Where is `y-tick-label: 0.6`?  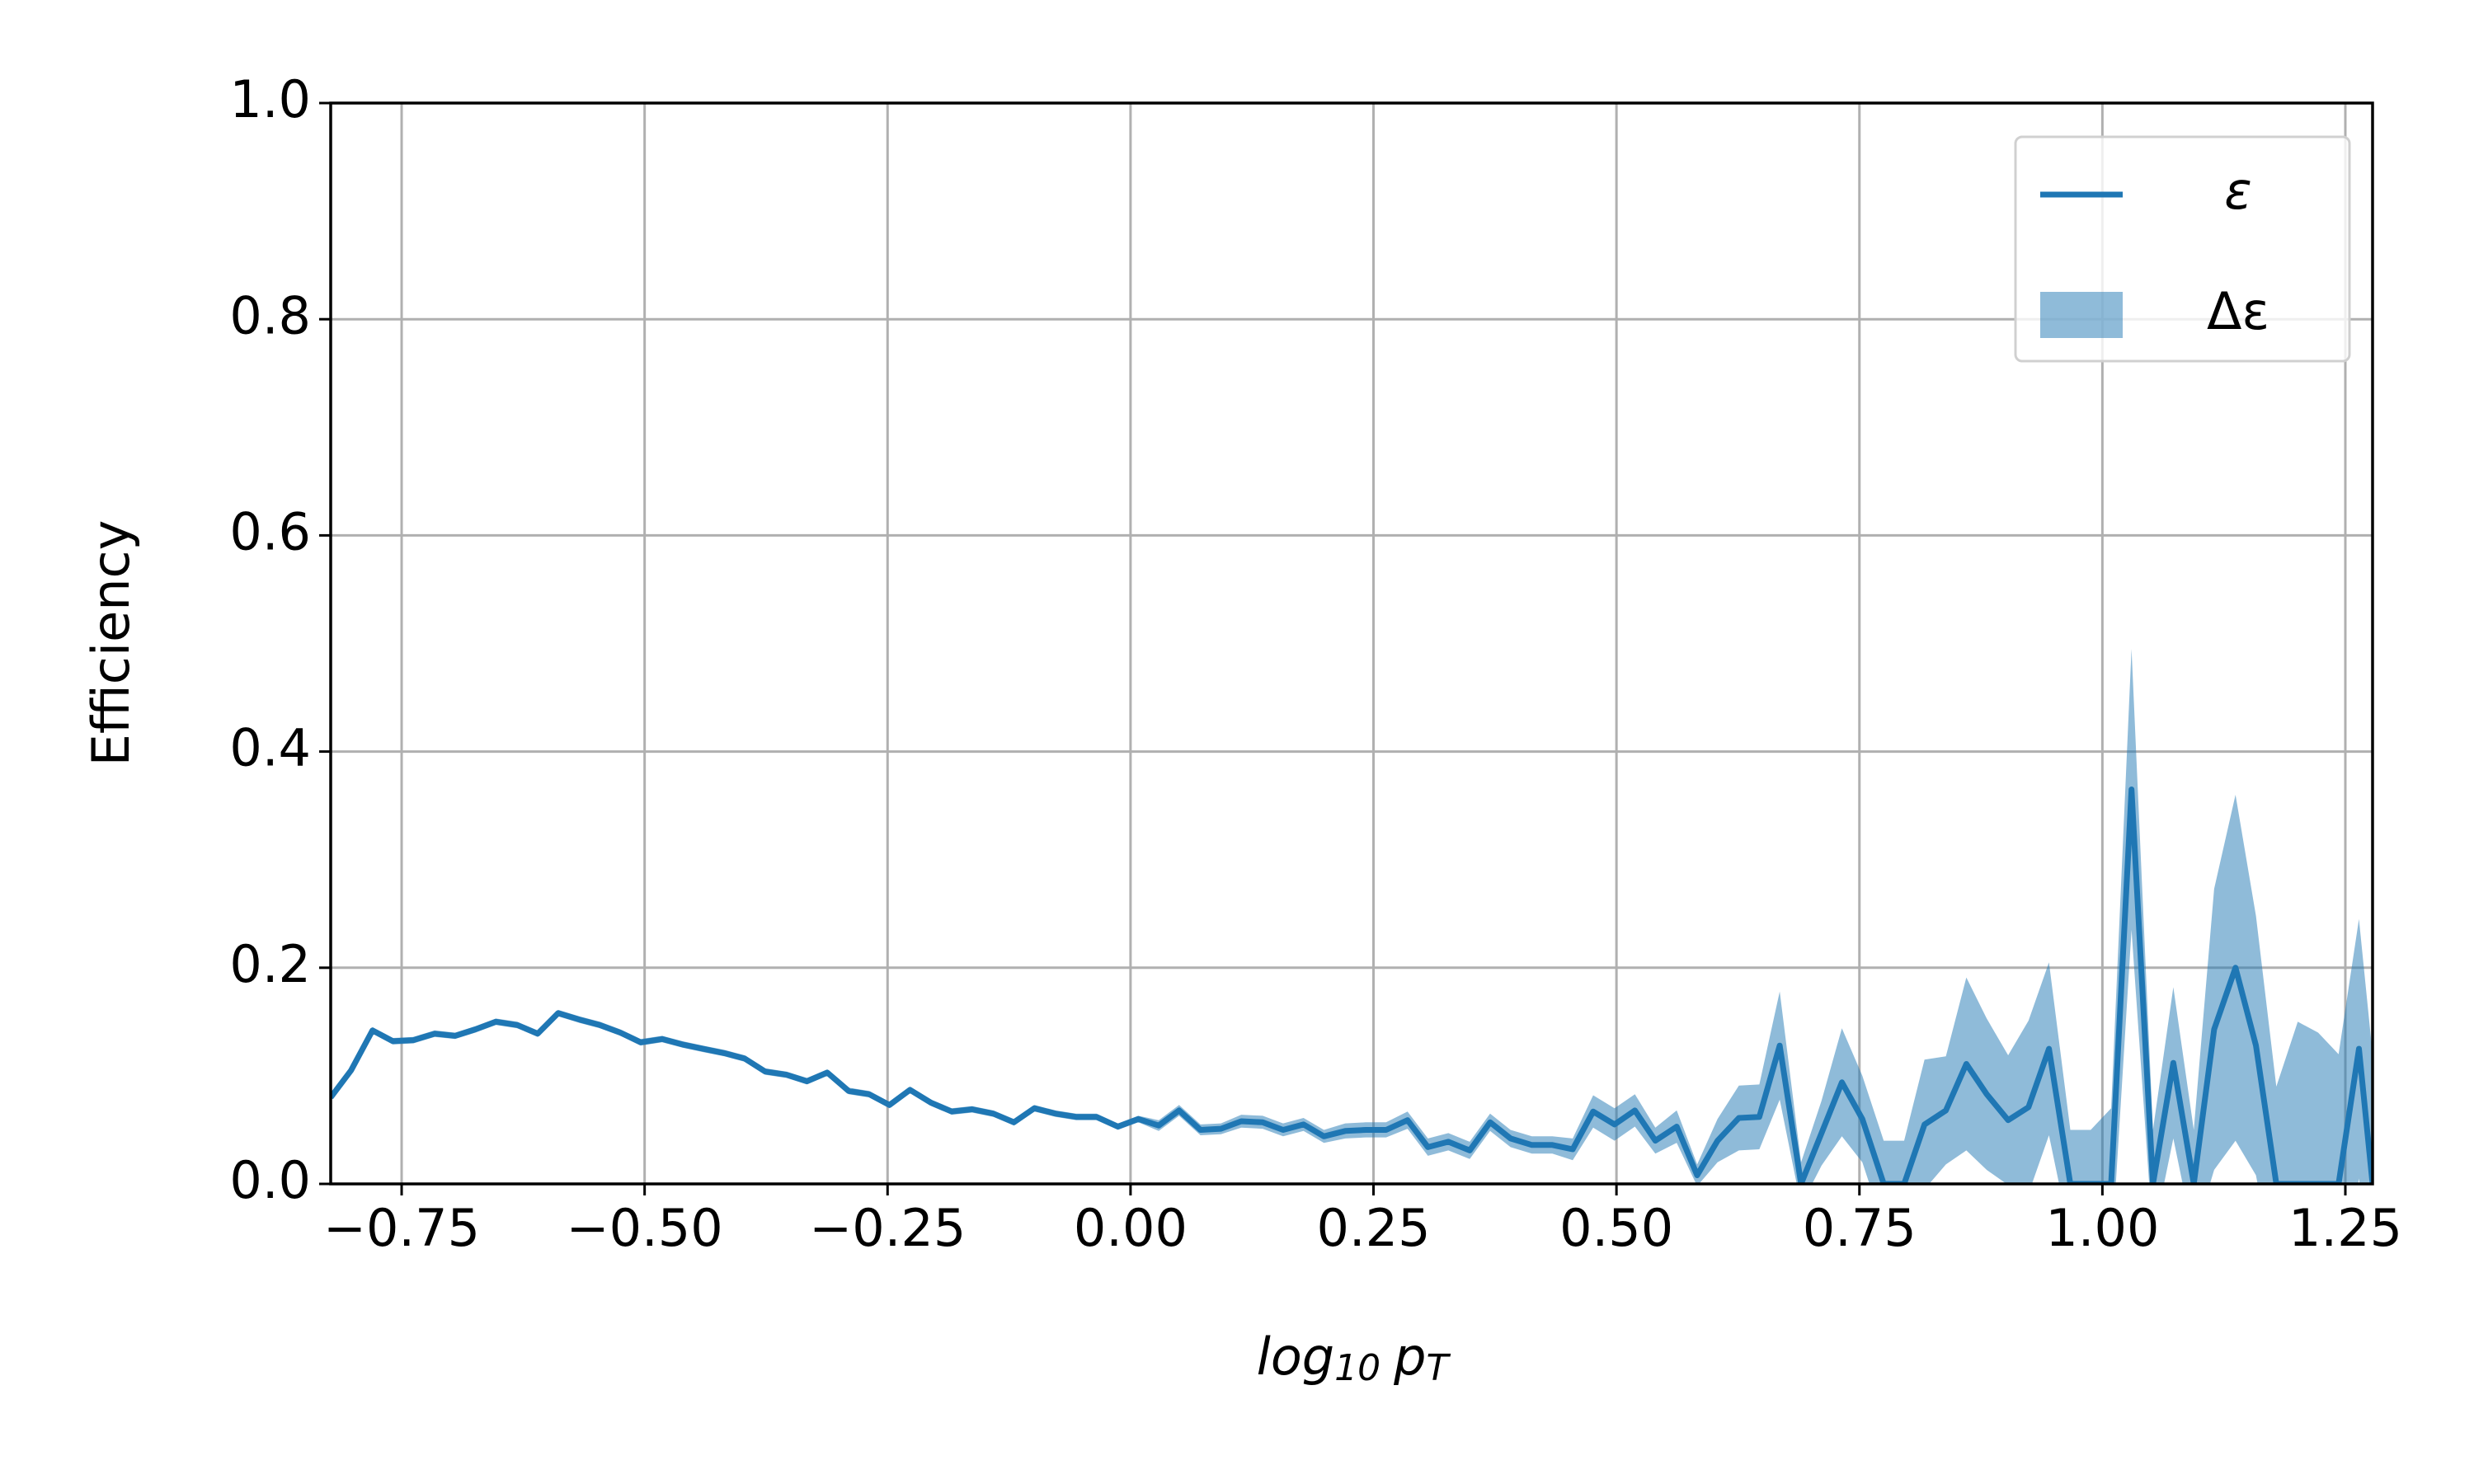 y-tick-label: 0.6 is located at coordinates (270, 531).